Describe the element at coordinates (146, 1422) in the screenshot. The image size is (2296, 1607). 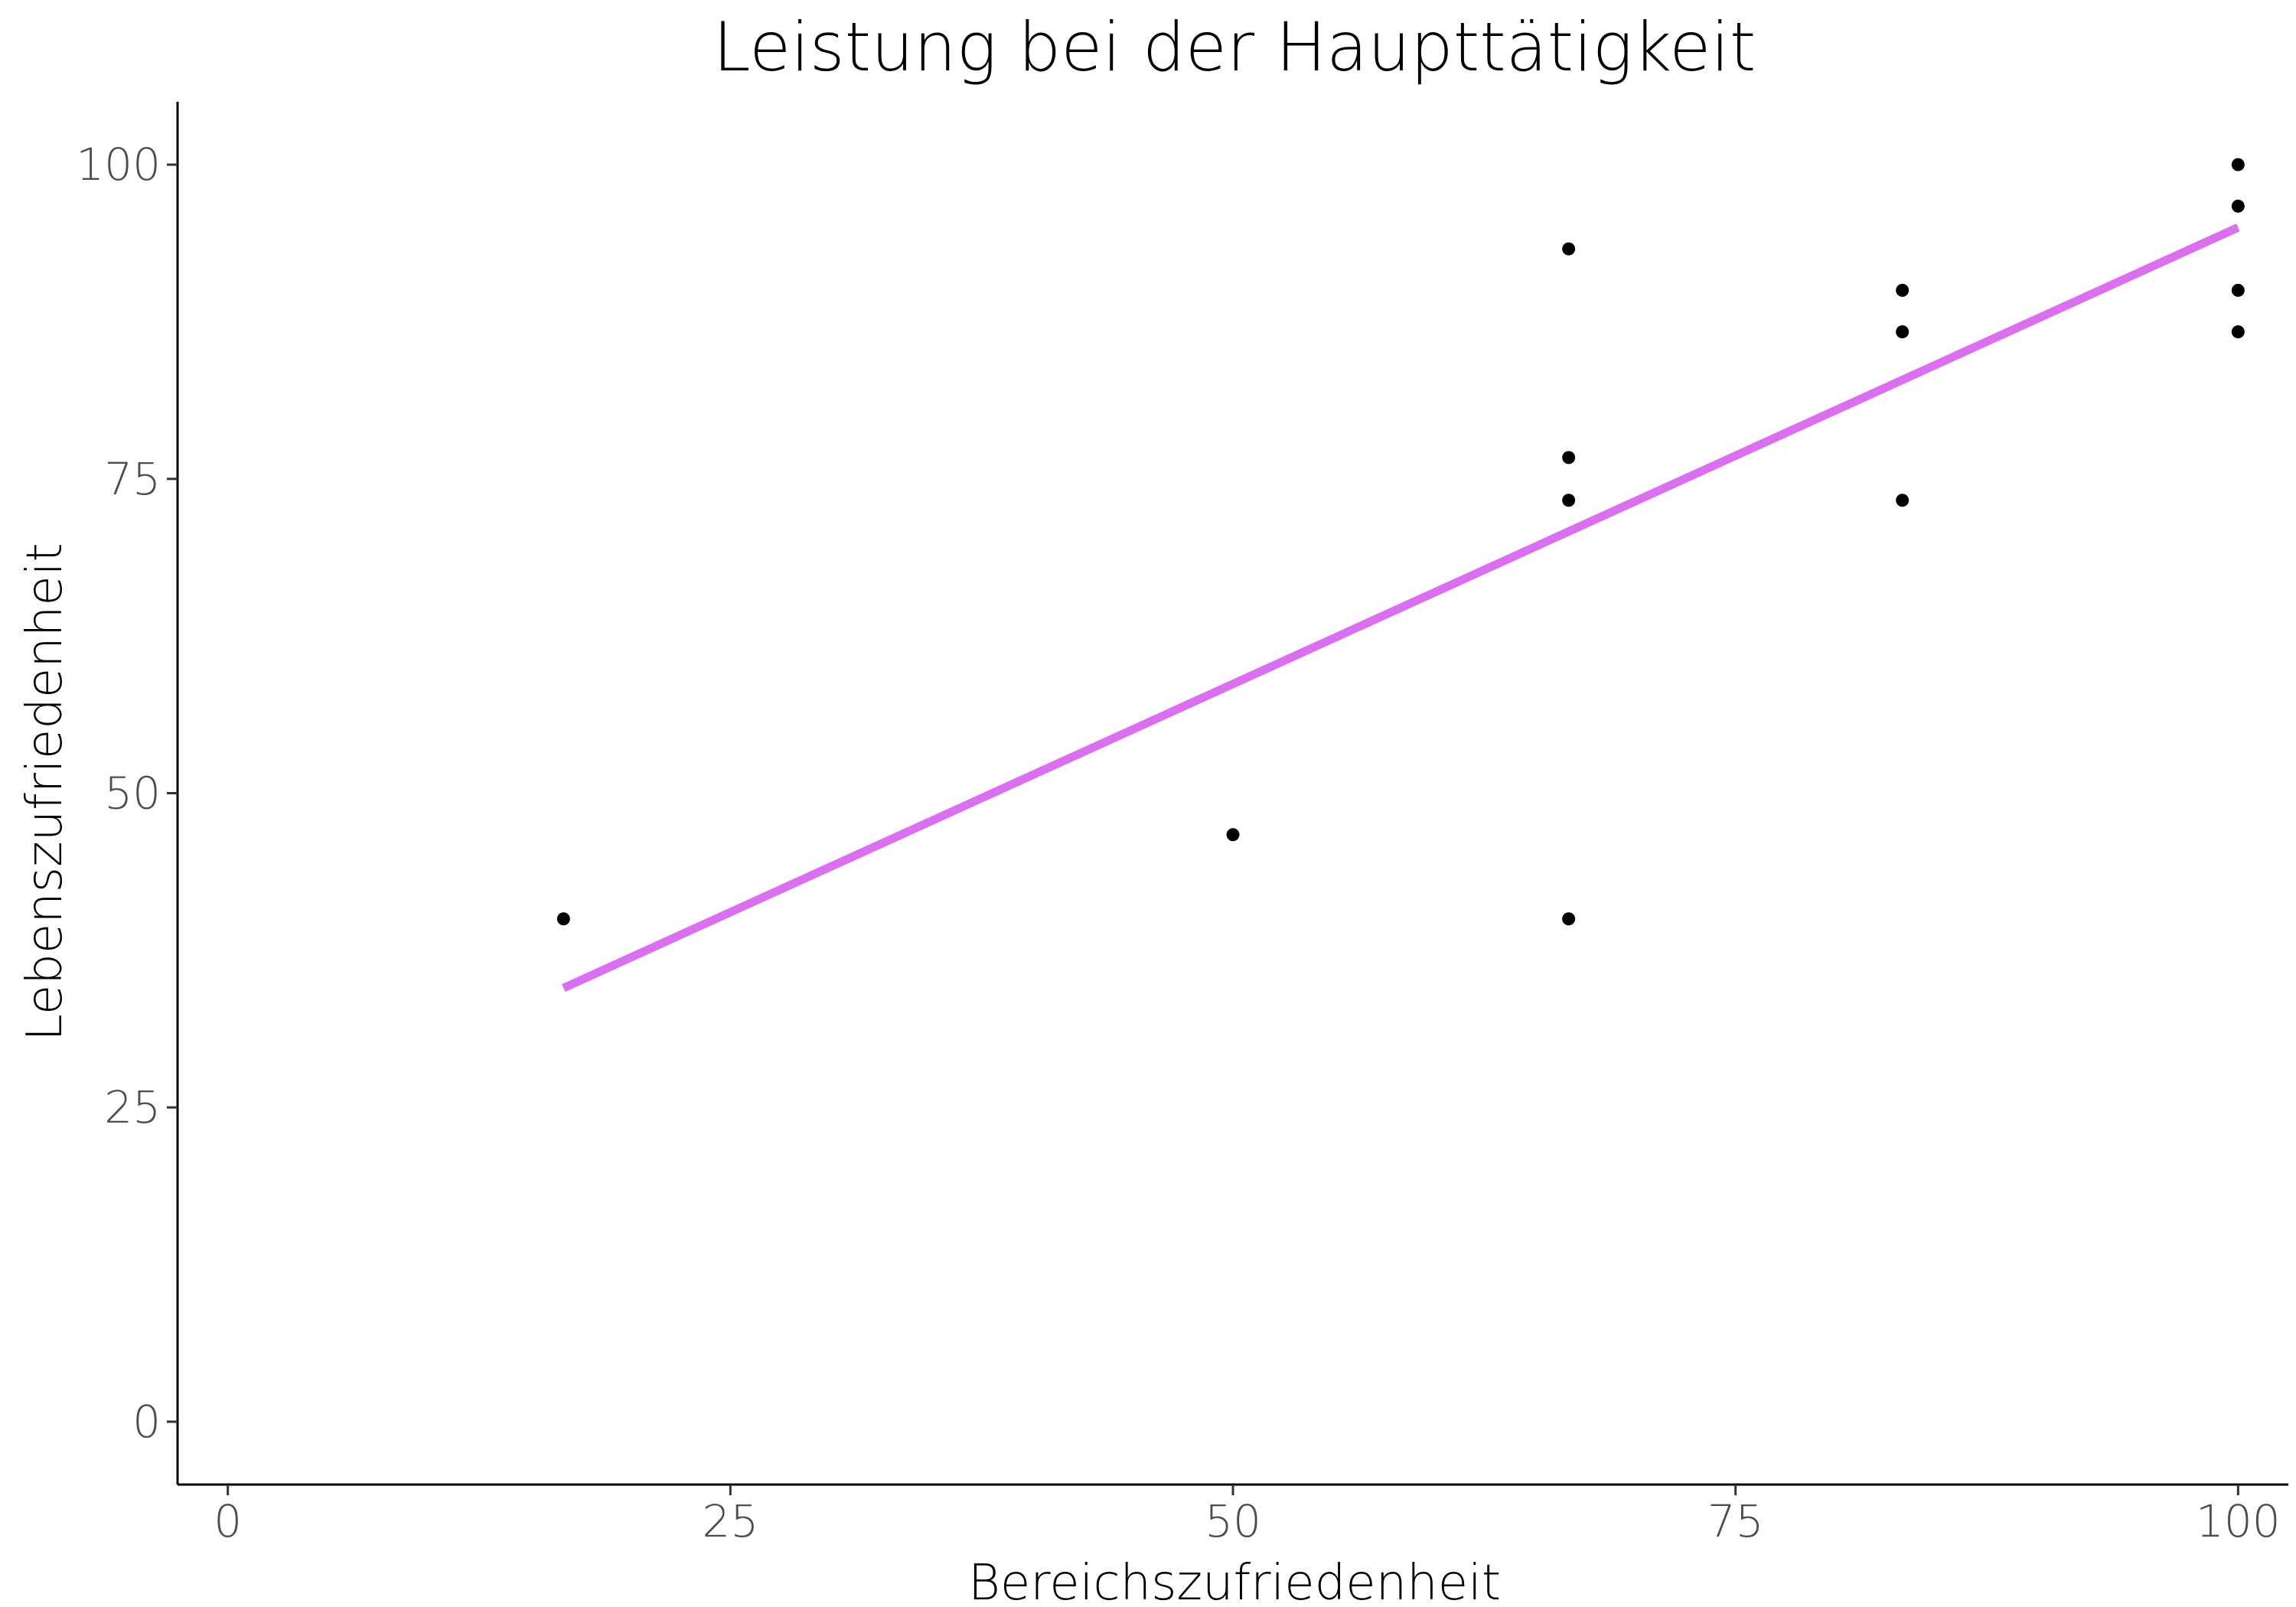
I see `y-tick-label: 0` at that location.